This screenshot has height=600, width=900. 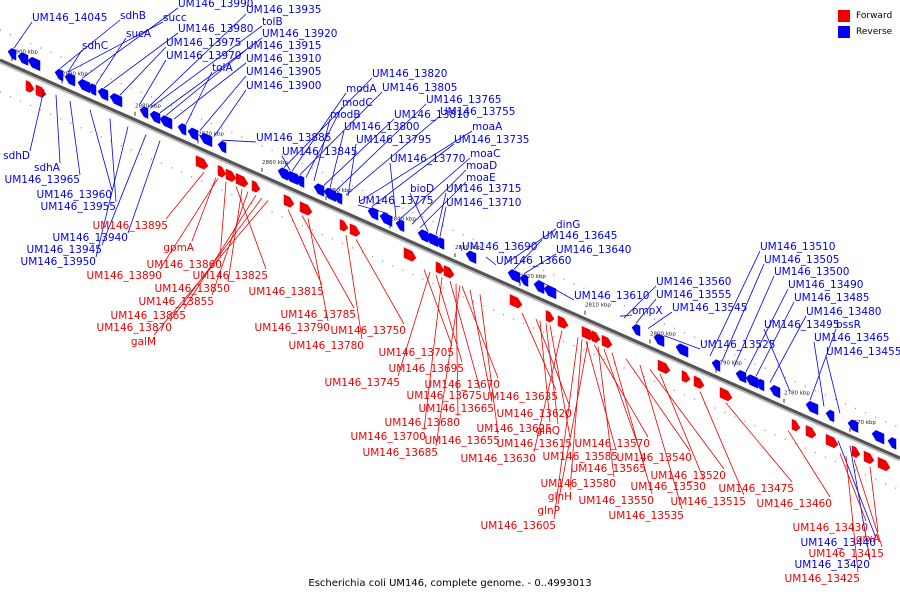 I want to click on forward-gene-label: UM146_13605, so click(x=518, y=526).